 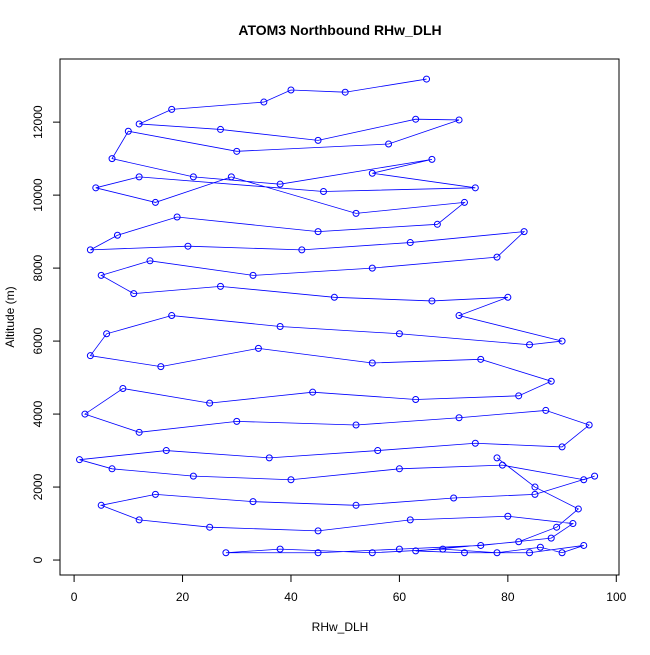 What do you see at coordinates (38, 413) in the screenshot?
I see `y-tick-label: 4000` at bounding box center [38, 413].